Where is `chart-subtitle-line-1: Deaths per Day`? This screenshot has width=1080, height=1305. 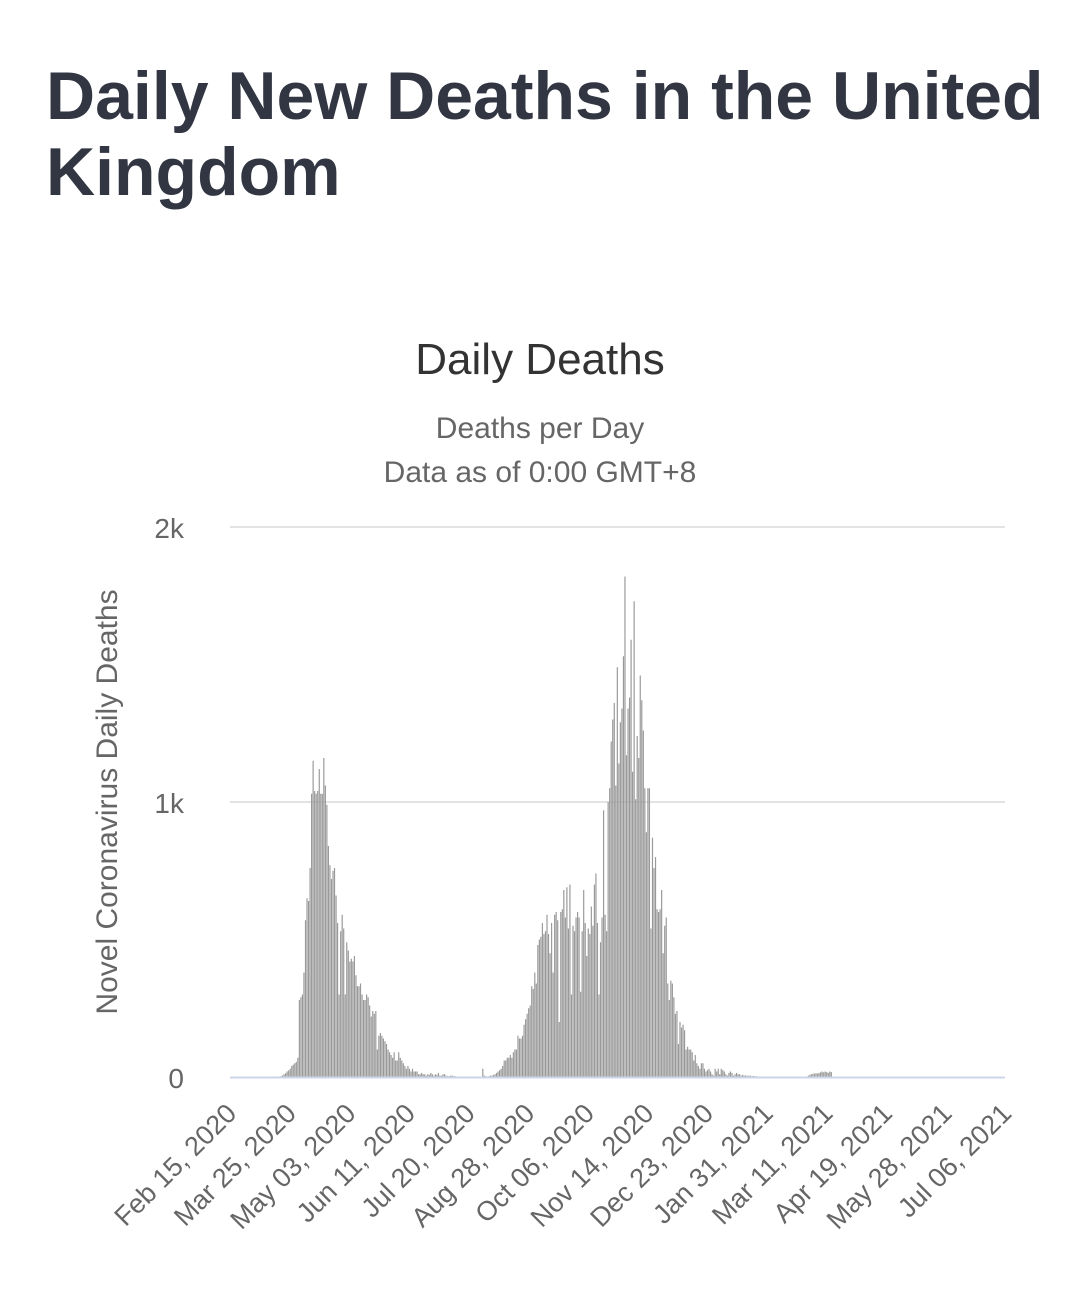 chart-subtitle-line-1: Deaths per Day is located at coordinates (540, 428).